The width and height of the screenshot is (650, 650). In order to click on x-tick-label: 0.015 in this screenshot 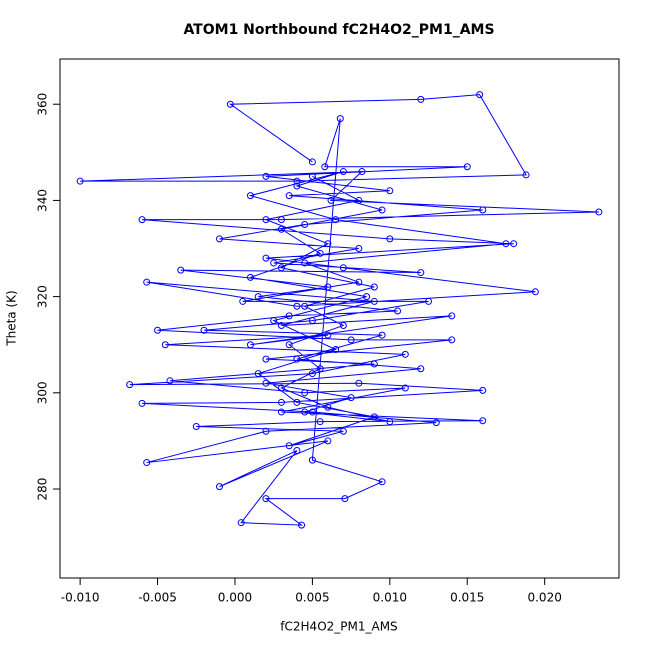, I will do `click(467, 598)`.